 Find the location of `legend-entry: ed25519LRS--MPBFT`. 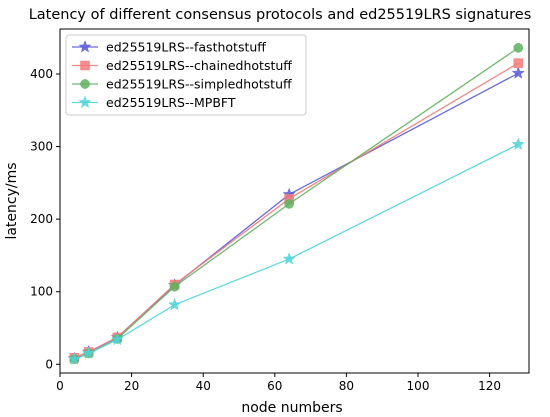

legend-entry: ed25519LRS--MPBFT is located at coordinates (154, 102).